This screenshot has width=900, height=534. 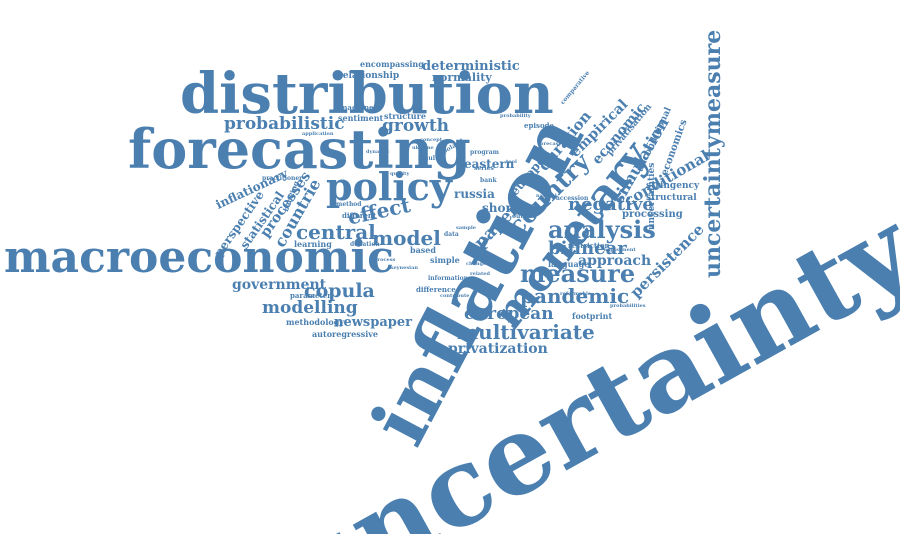 I want to click on word-uncertainties: uncertainties, so click(x=652, y=196).